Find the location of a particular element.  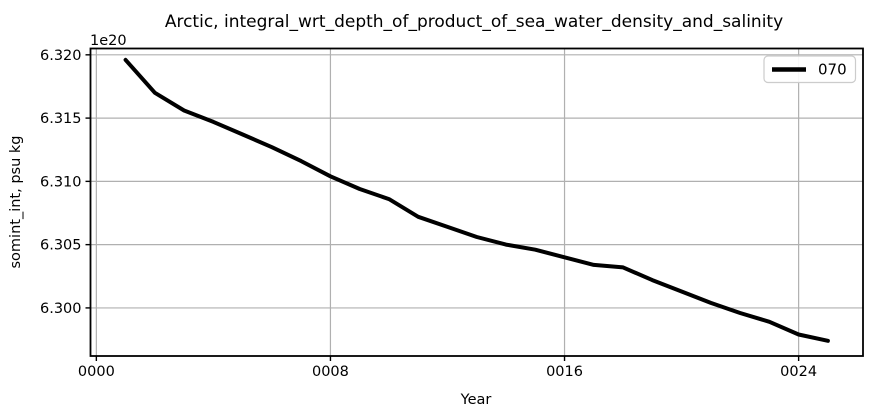

x-axis-label: Year is located at coordinates (476, 400).